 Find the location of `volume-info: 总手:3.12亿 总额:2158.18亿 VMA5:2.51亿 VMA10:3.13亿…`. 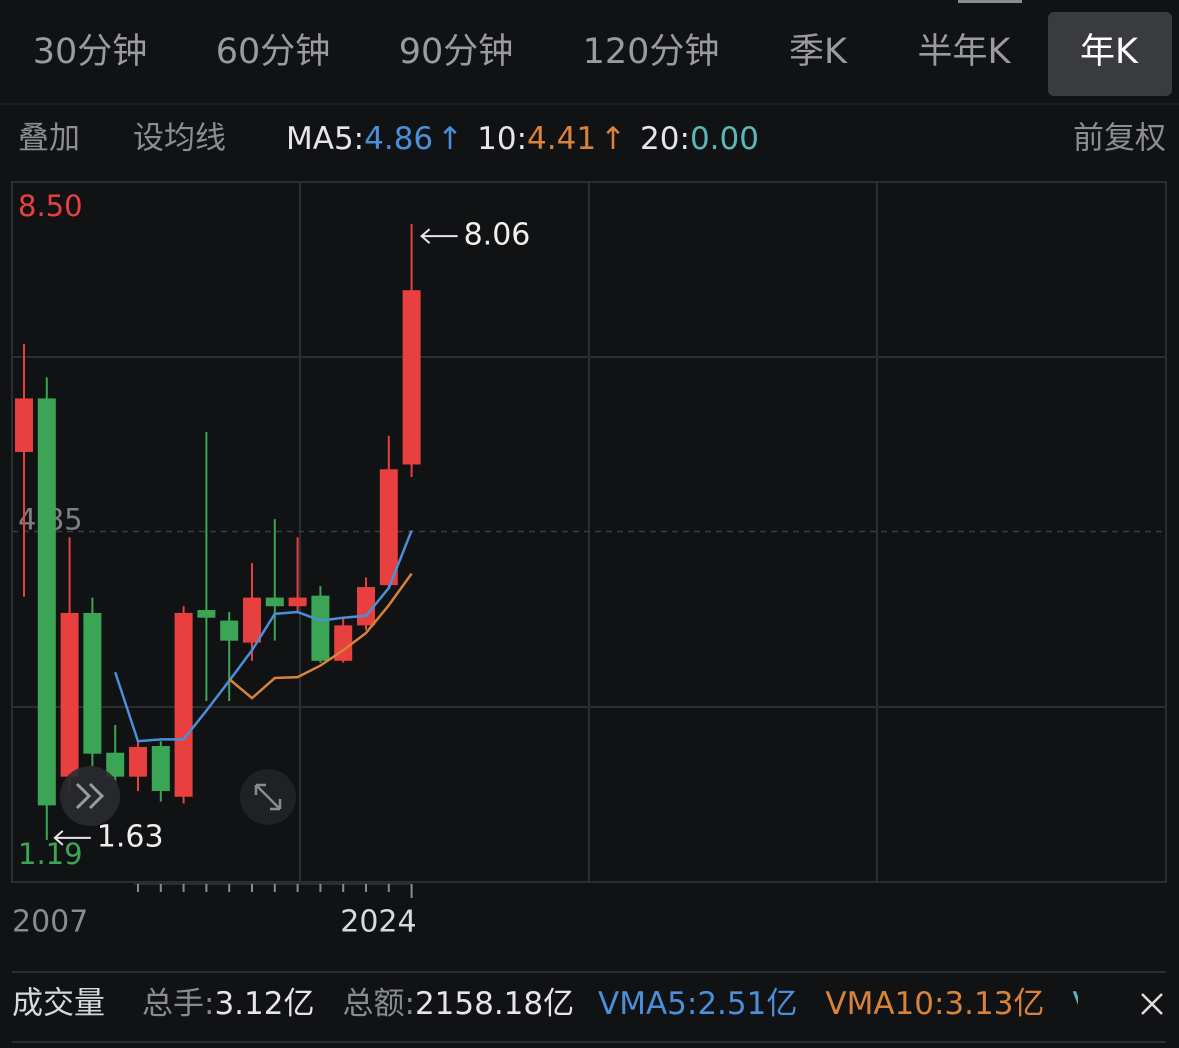

volume-info: 总手:3.12亿 总额:2158.18亿 VMA5:2.51亿 VMA10:3.13亿… is located at coordinates (660, 1004).